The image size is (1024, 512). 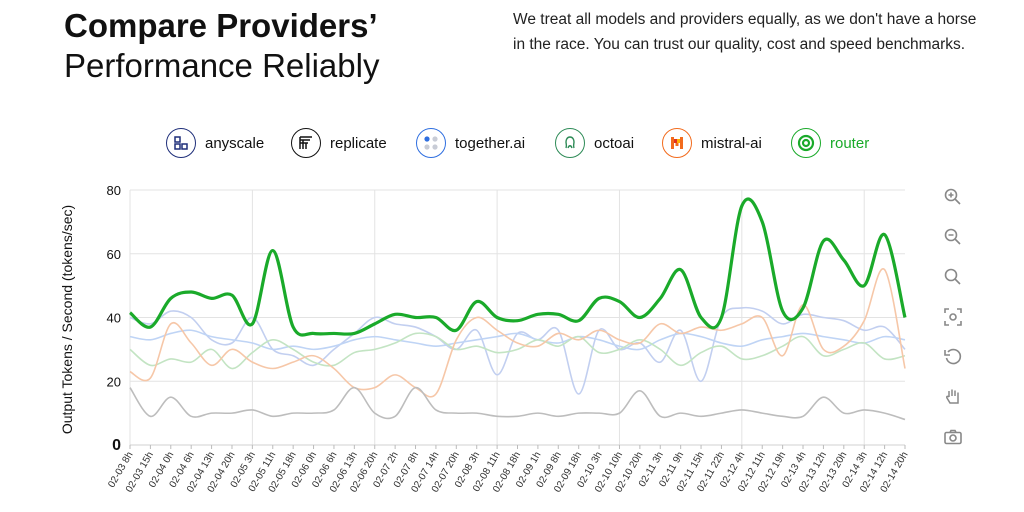 I want to click on focus-icon, so click(x=953, y=317).